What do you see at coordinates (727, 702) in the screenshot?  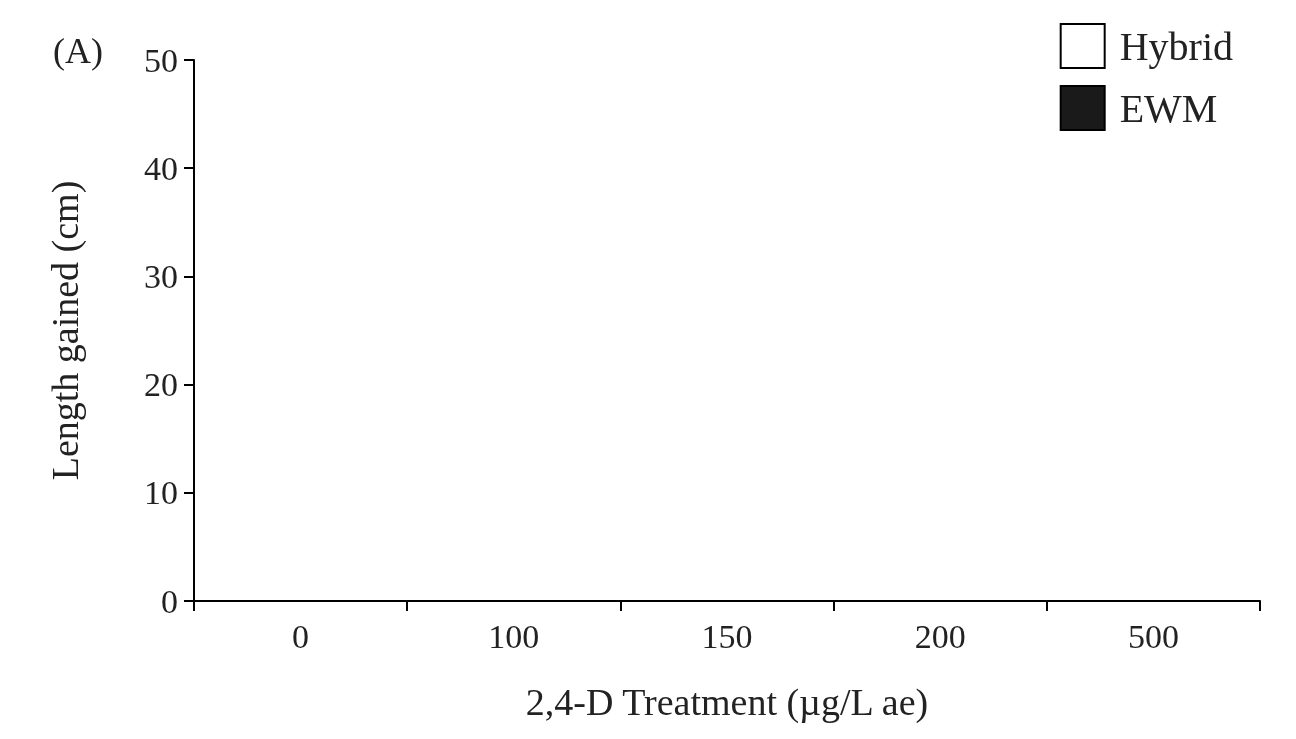 I see `x-axis-title: 2,4-D Treatment (µg/L ae)` at bounding box center [727, 702].